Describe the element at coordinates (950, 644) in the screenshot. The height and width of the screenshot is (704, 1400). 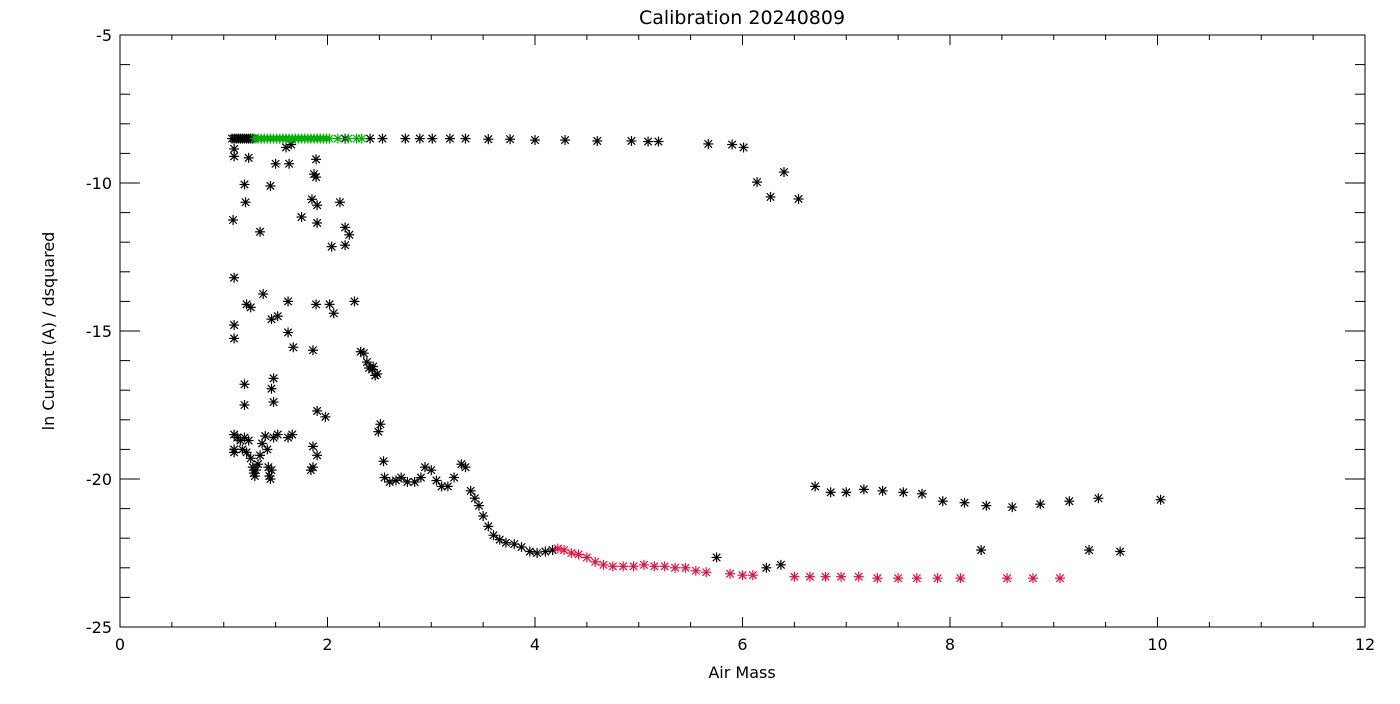
I see `x-tick-label: 8` at that location.